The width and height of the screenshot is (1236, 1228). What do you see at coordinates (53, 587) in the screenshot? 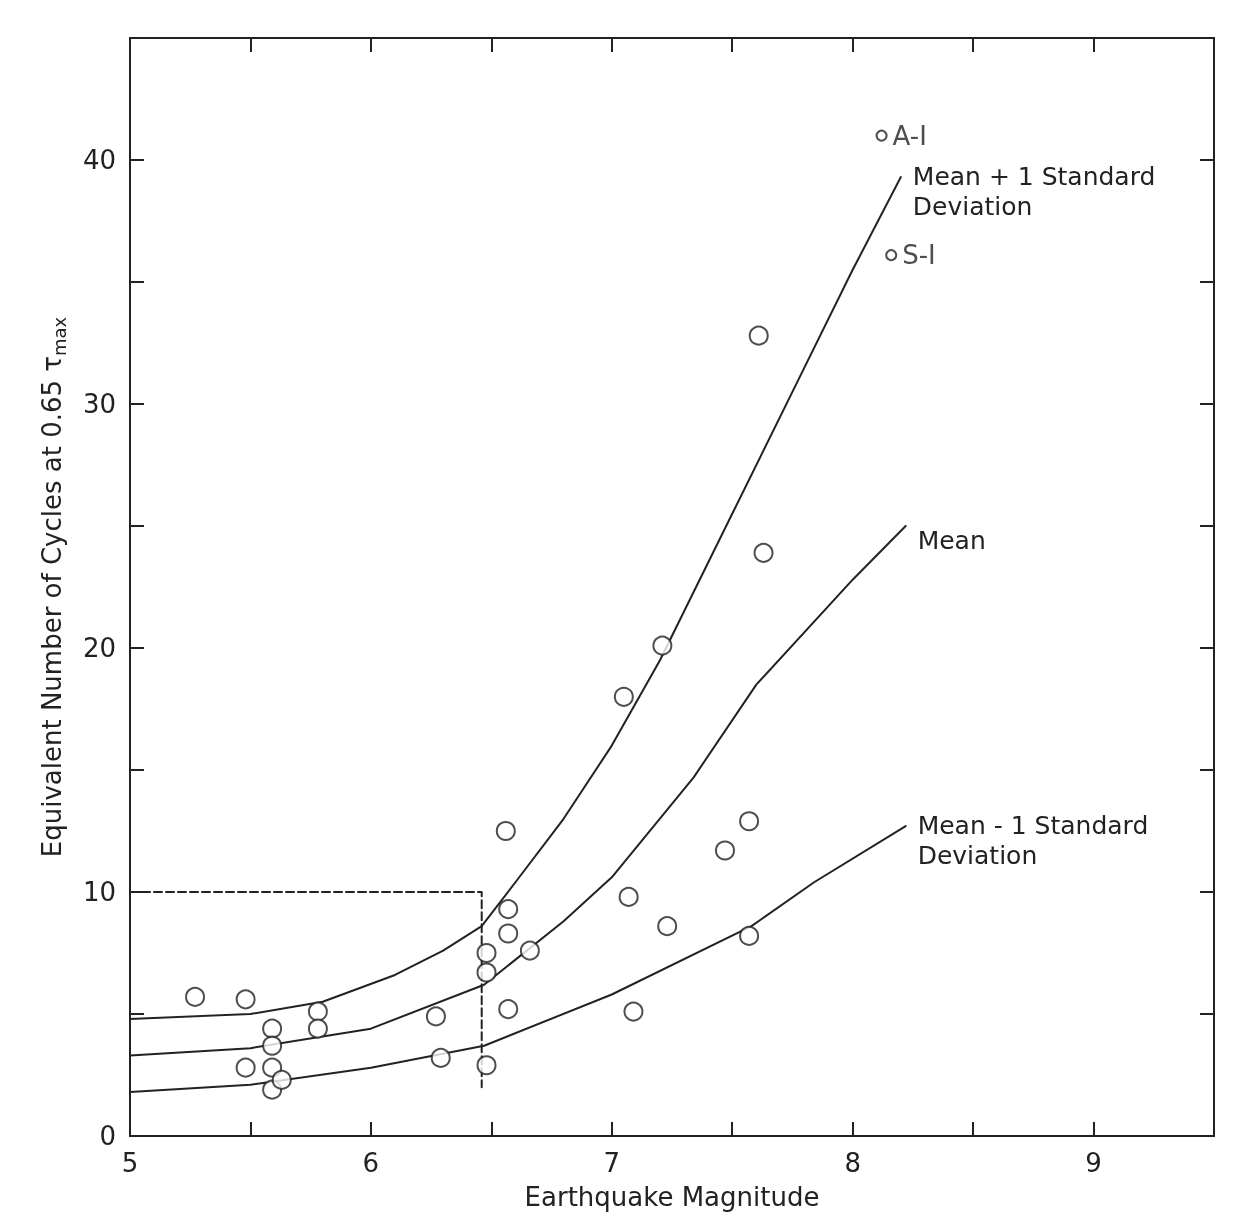
I see `y-axis-title: Equivalent Number of Cycles at 0.65 τmax` at bounding box center [53, 587].